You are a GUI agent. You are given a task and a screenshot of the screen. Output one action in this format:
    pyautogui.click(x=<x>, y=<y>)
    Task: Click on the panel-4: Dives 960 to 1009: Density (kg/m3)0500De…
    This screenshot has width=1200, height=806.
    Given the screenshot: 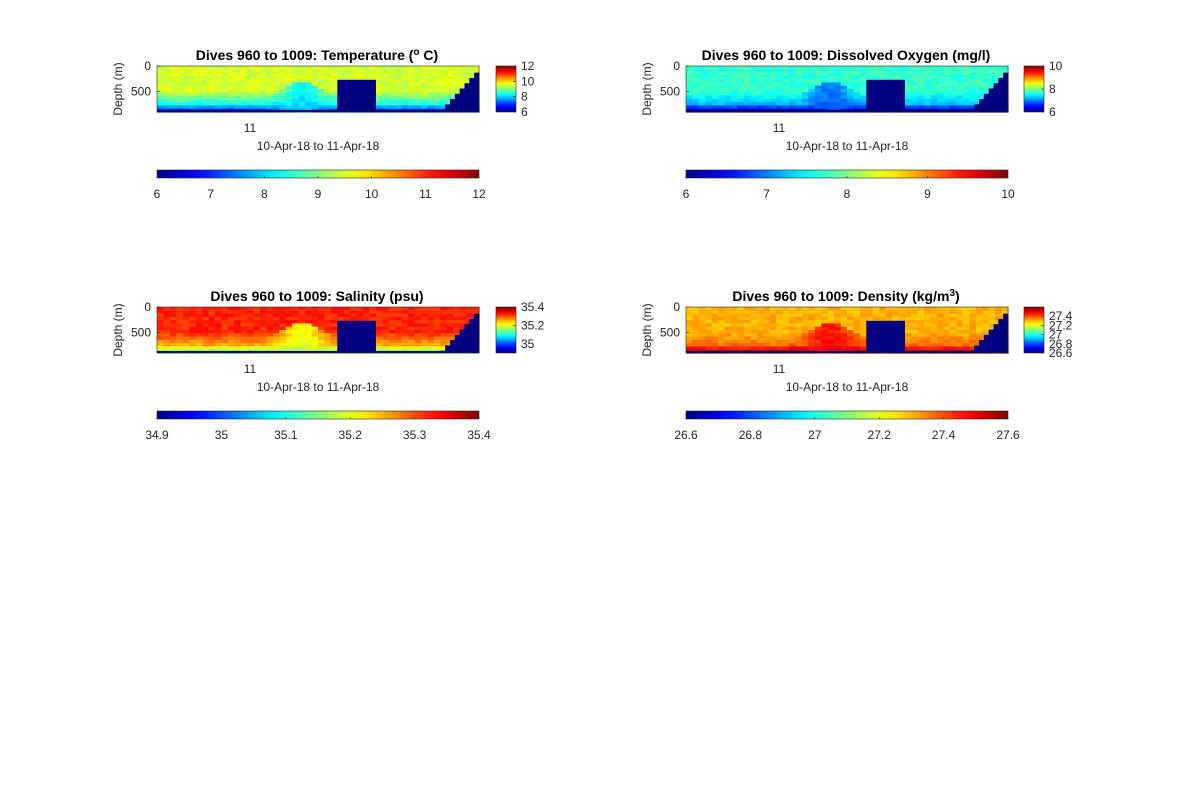 What is the action you would take?
    pyautogui.click(x=856, y=365)
    